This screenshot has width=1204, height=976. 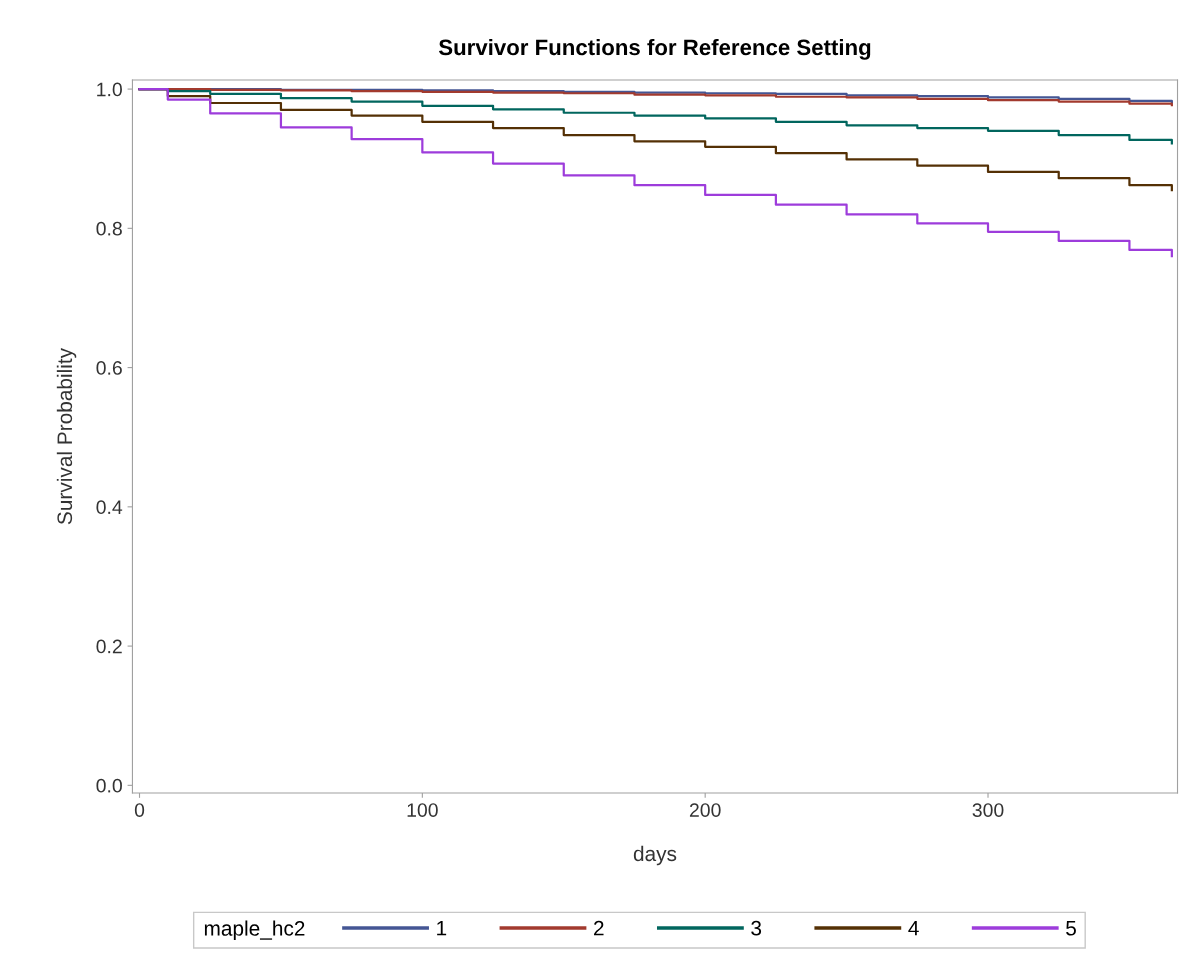 What do you see at coordinates (988, 810) in the screenshot?
I see `x-tick-label: 300` at bounding box center [988, 810].